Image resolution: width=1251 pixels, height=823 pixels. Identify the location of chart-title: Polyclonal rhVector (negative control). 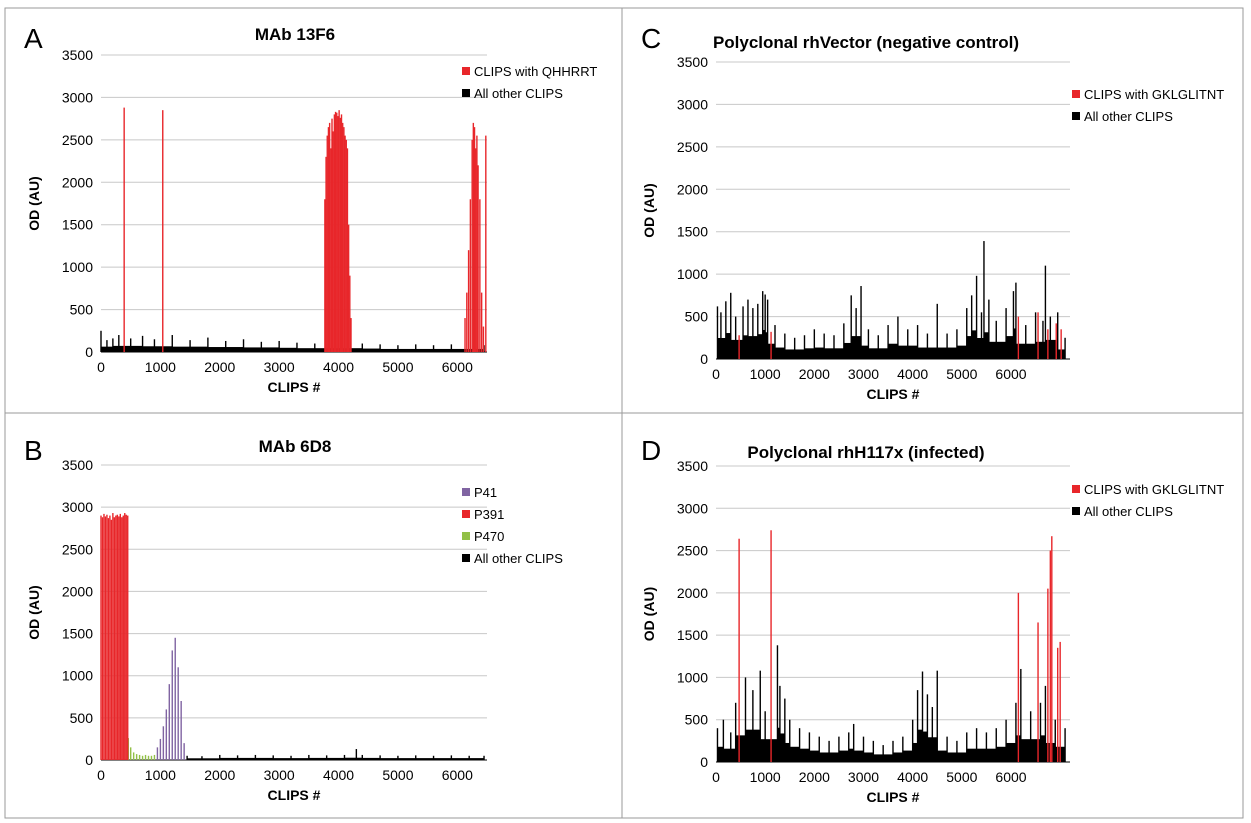
(866, 42).